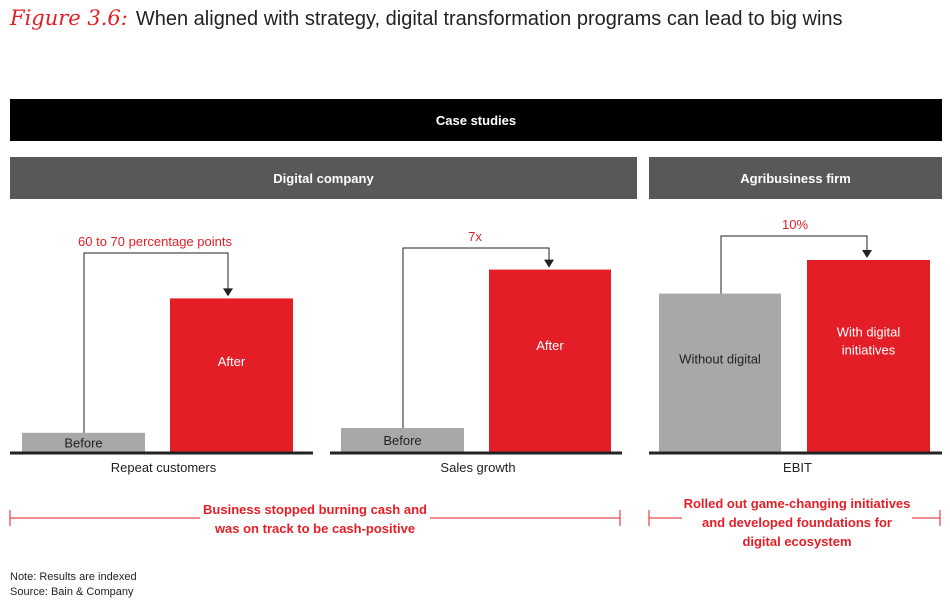  Describe the element at coordinates (477, 467) in the screenshot. I see `x-axis-label: Sales growth` at that location.